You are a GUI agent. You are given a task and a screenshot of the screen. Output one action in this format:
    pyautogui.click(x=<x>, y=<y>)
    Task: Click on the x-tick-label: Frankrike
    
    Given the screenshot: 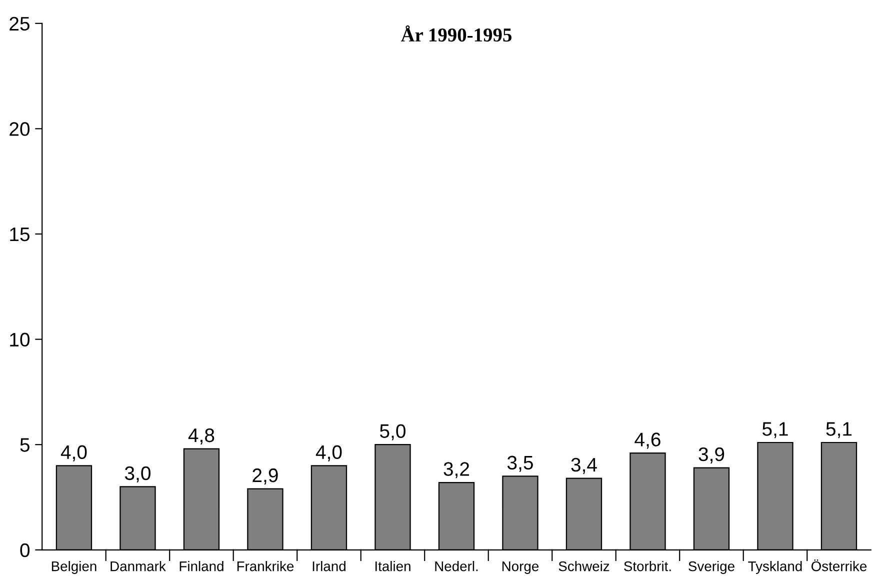 What is the action you would take?
    pyautogui.click(x=265, y=566)
    